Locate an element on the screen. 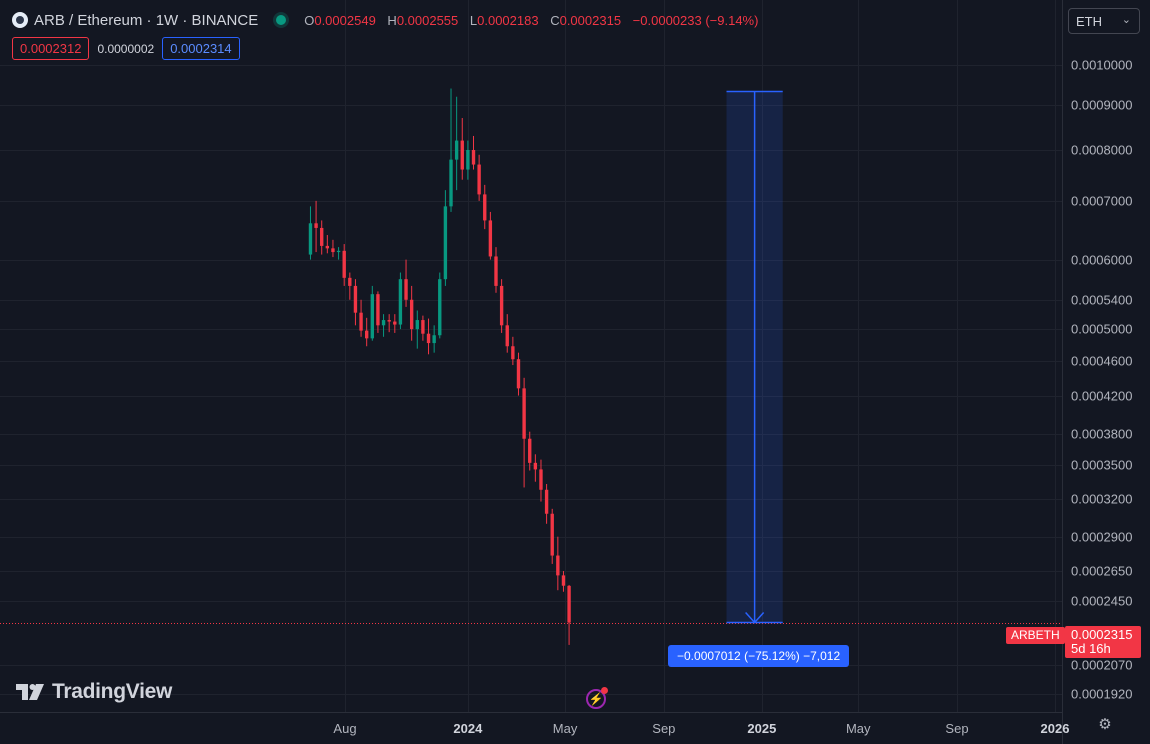  open-value: 0.0002549 is located at coordinates (345, 20).